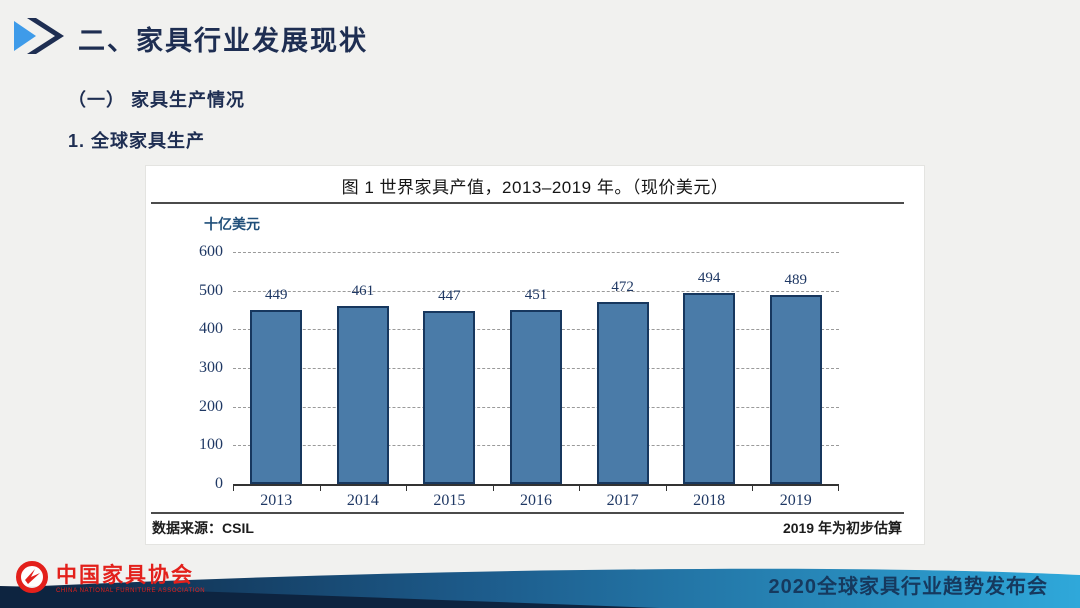 Image resolution: width=1080 pixels, height=608 pixels. I want to click on chart-note: 2019 年为初步估算, so click(842, 528).